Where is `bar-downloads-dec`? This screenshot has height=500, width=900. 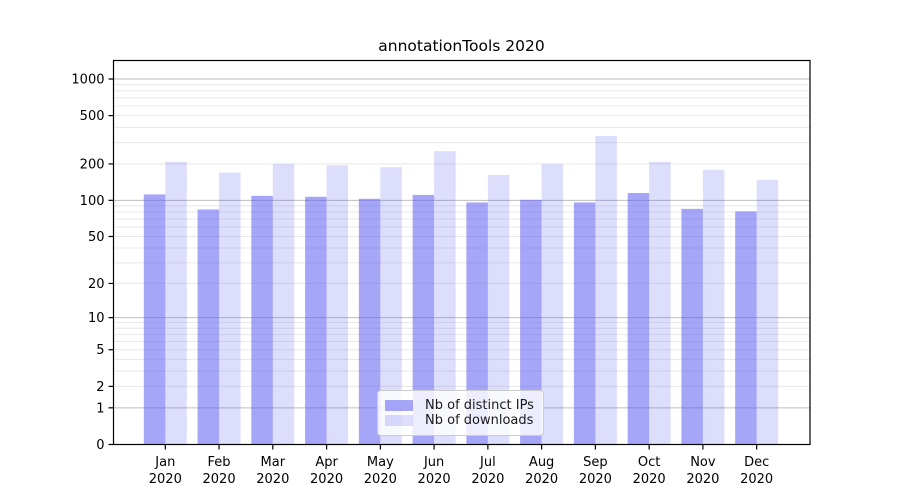 bar-downloads-dec is located at coordinates (767, 312).